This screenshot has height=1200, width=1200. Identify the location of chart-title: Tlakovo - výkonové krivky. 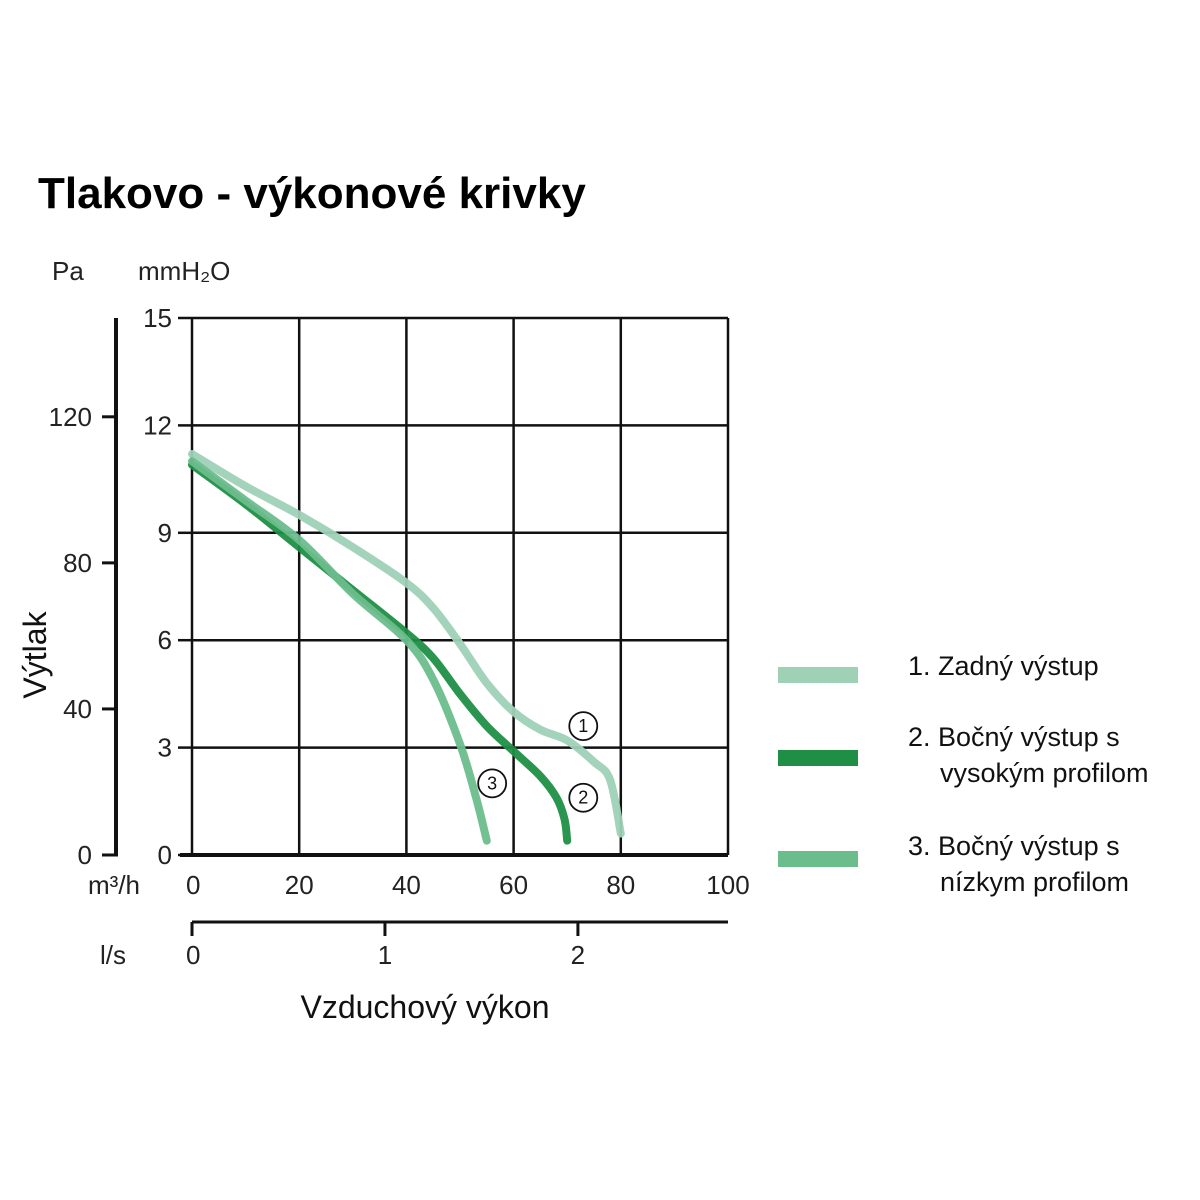
(312, 193).